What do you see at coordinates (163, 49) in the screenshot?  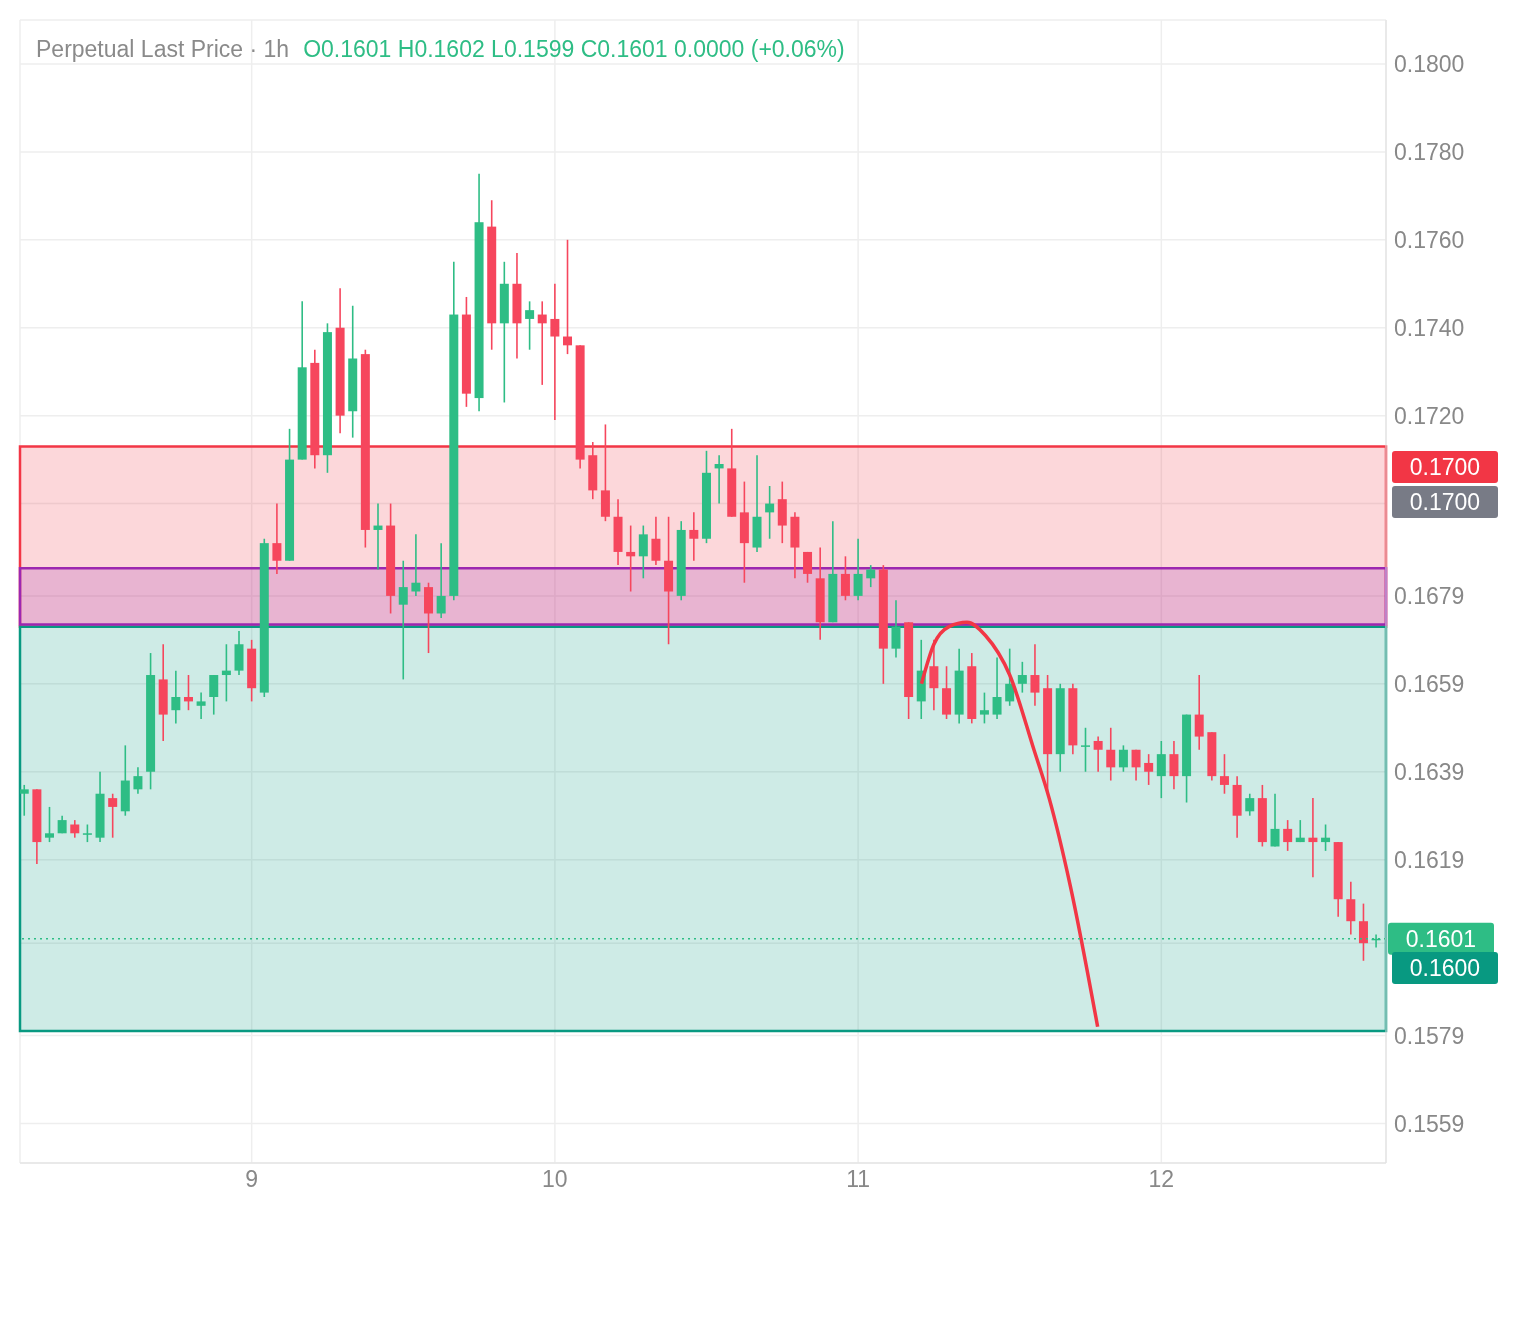 I see `text: Perpetual Last Price · 1h` at bounding box center [163, 49].